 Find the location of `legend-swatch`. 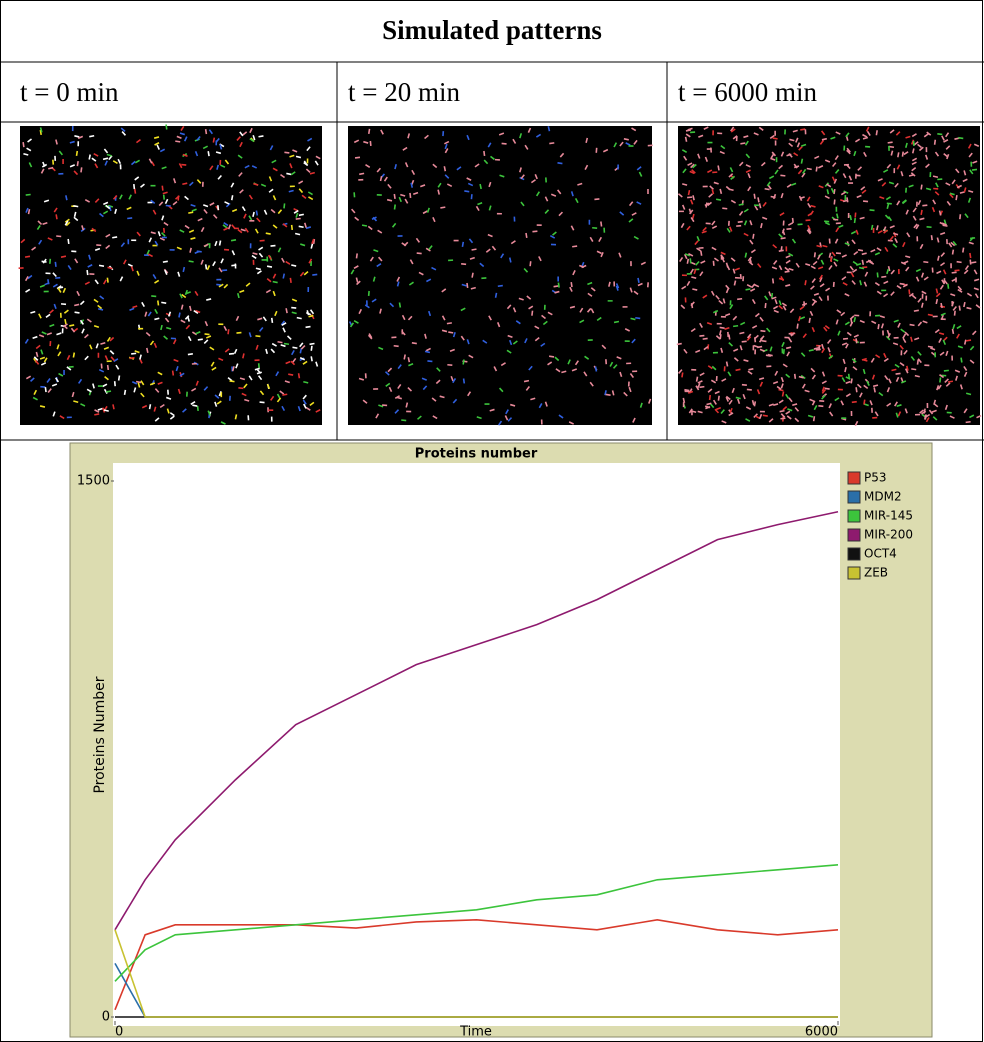

legend-swatch is located at coordinates (854, 554).